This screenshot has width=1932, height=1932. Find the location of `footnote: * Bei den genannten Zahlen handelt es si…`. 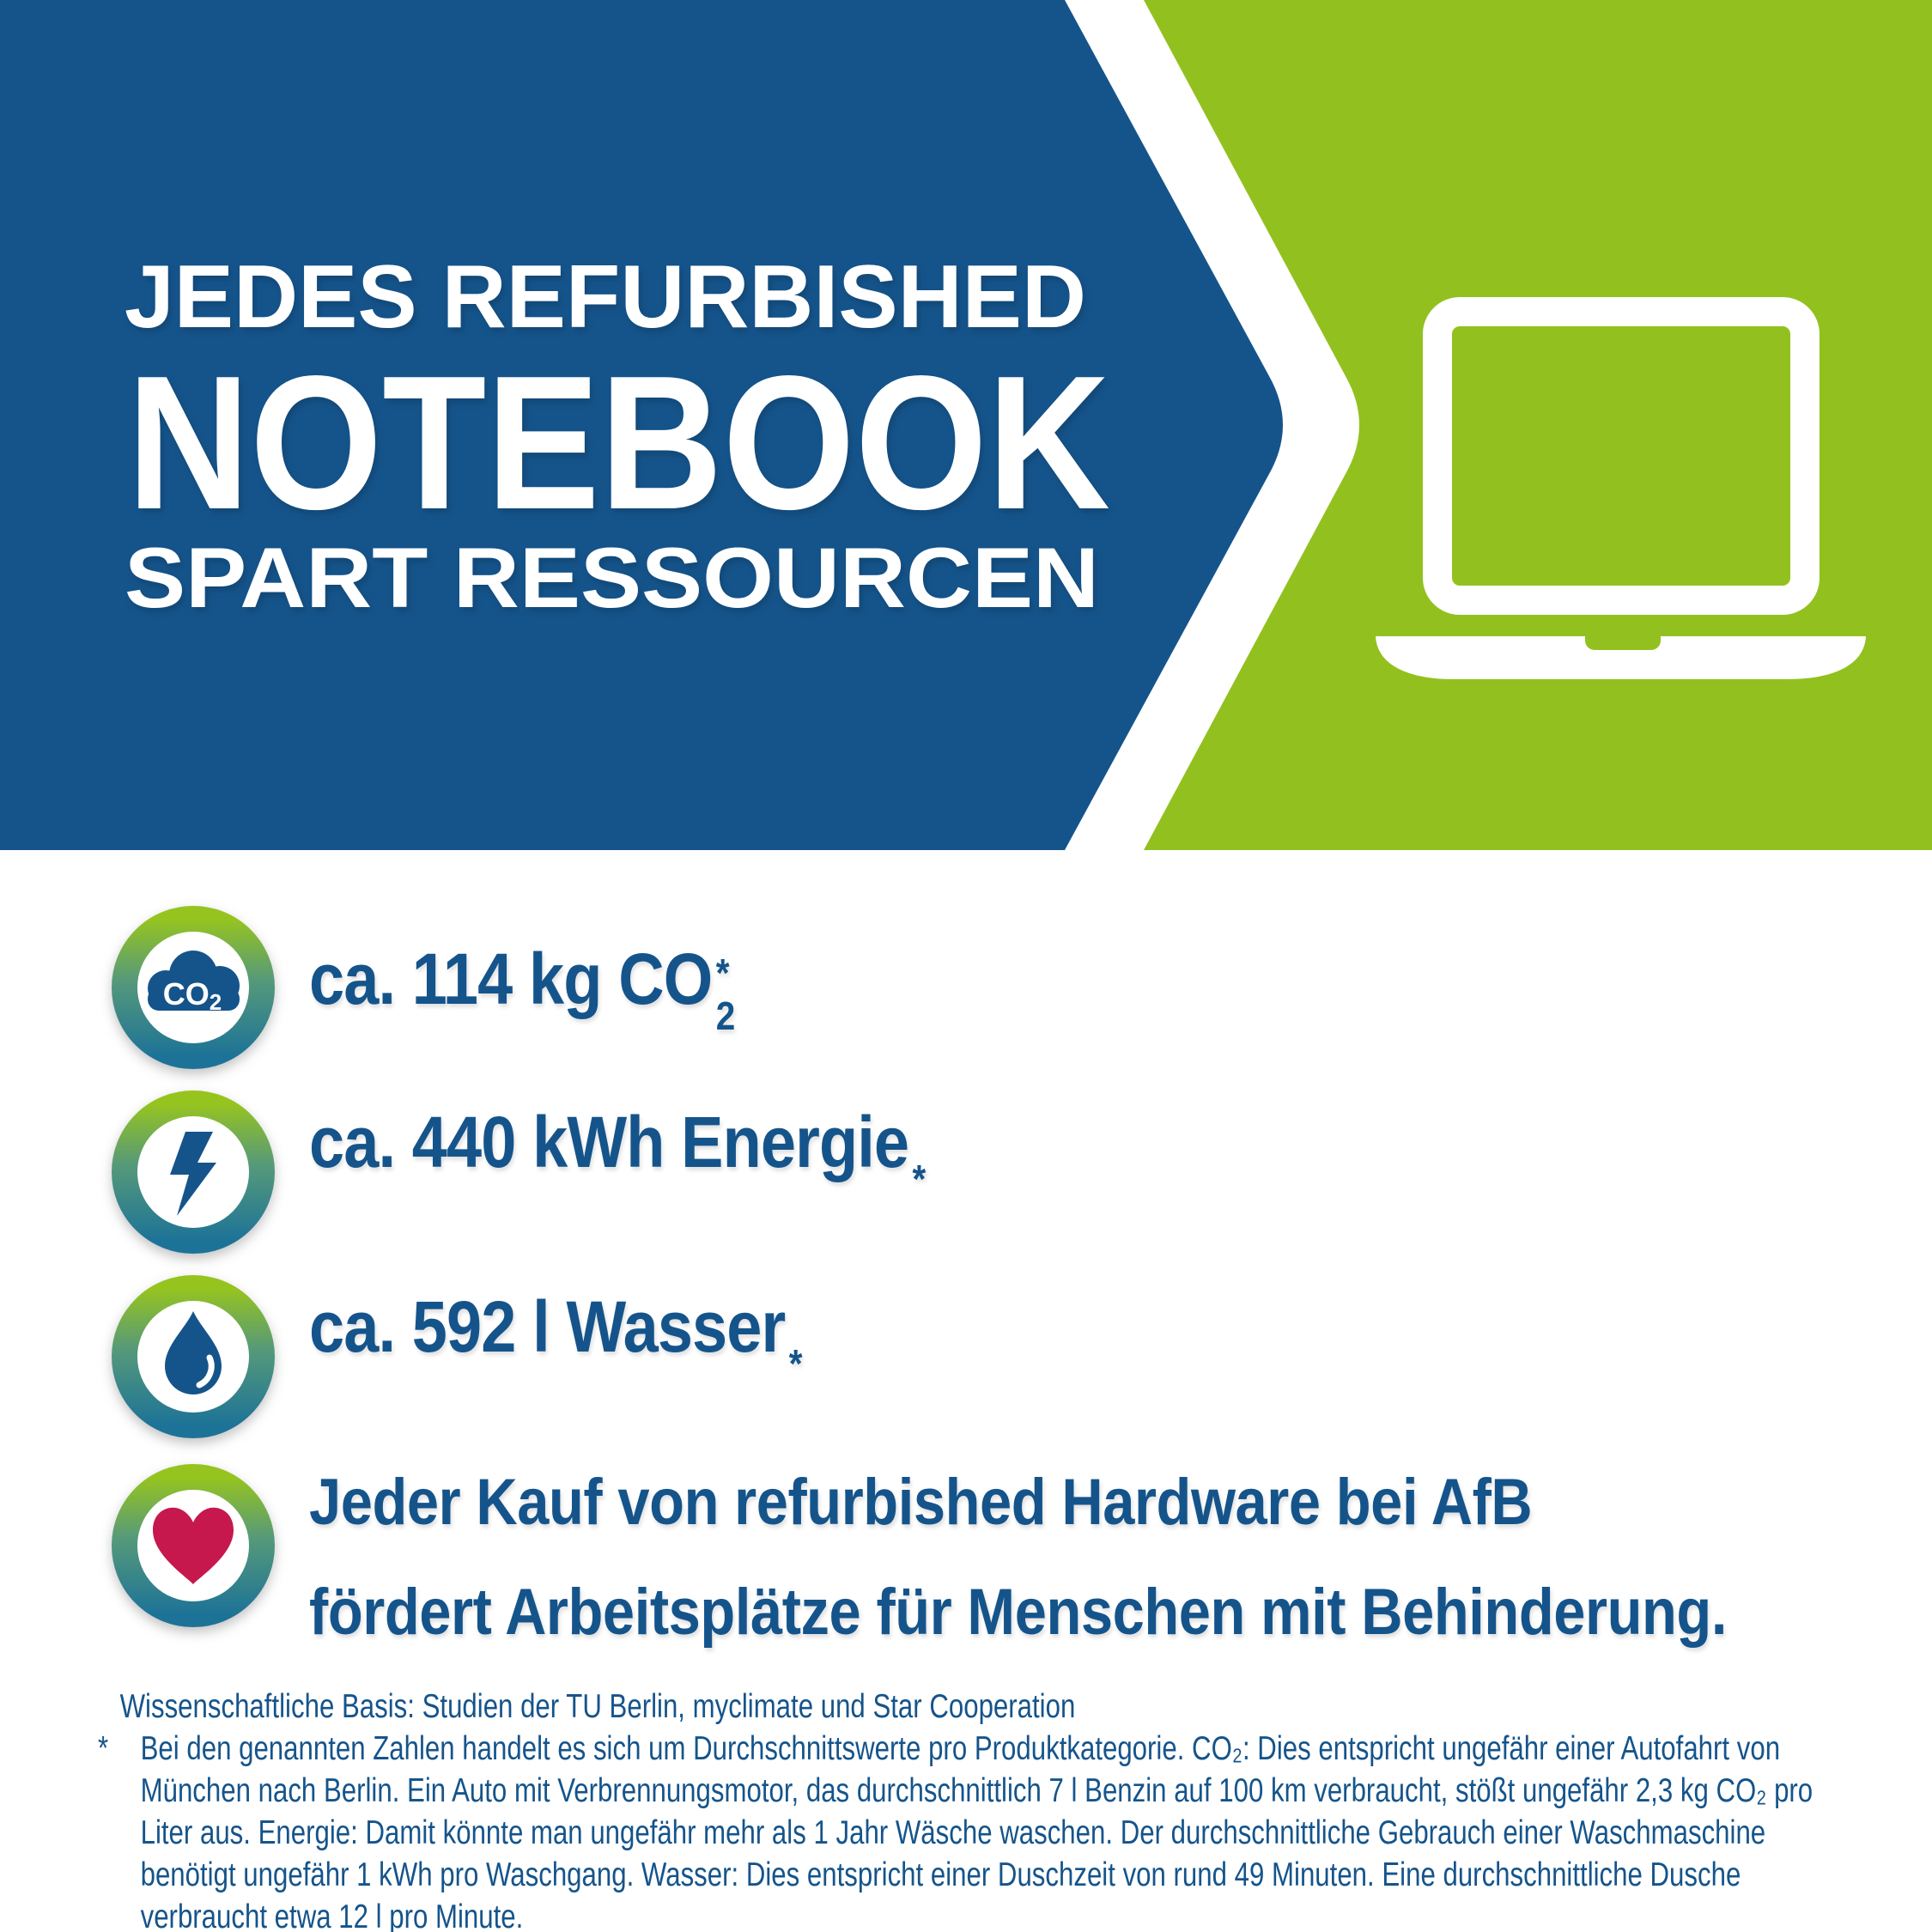

footnote: * Bei den genannten Zahlen handelt es si… is located at coordinates (955, 1830).